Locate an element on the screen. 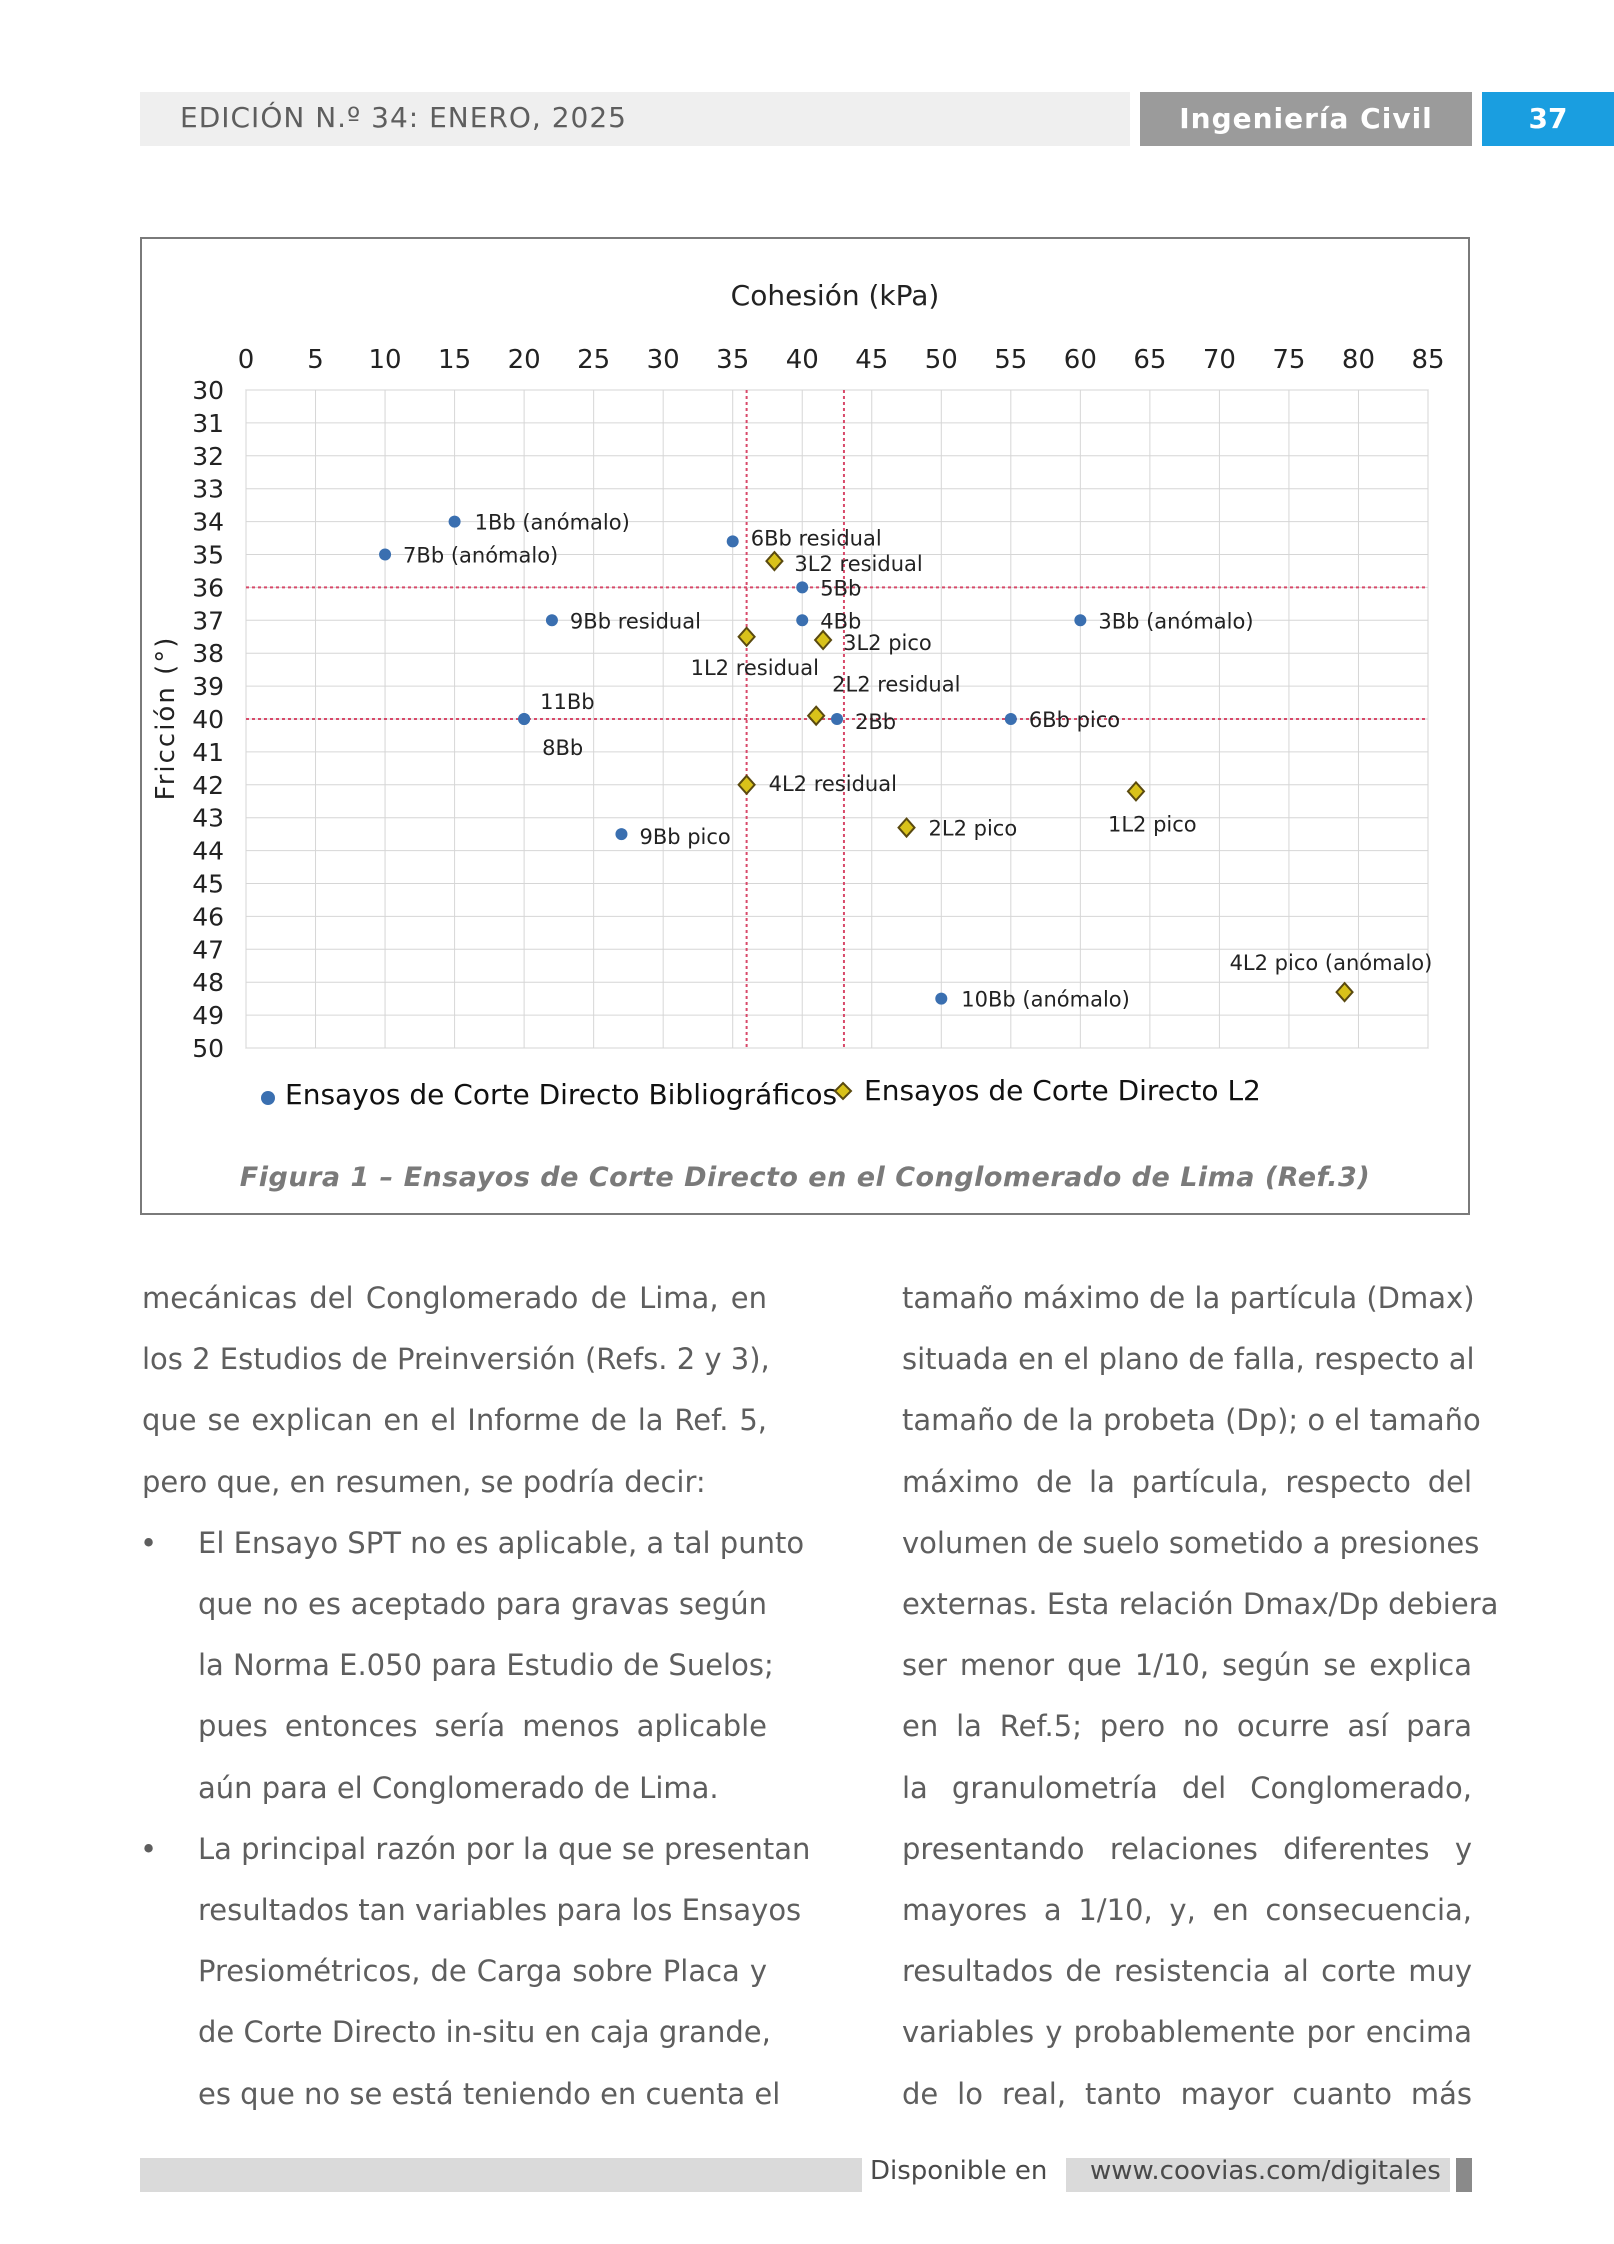 The image size is (1614, 2244). footer-available-label: Disponible en is located at coordinates (959, 2171).